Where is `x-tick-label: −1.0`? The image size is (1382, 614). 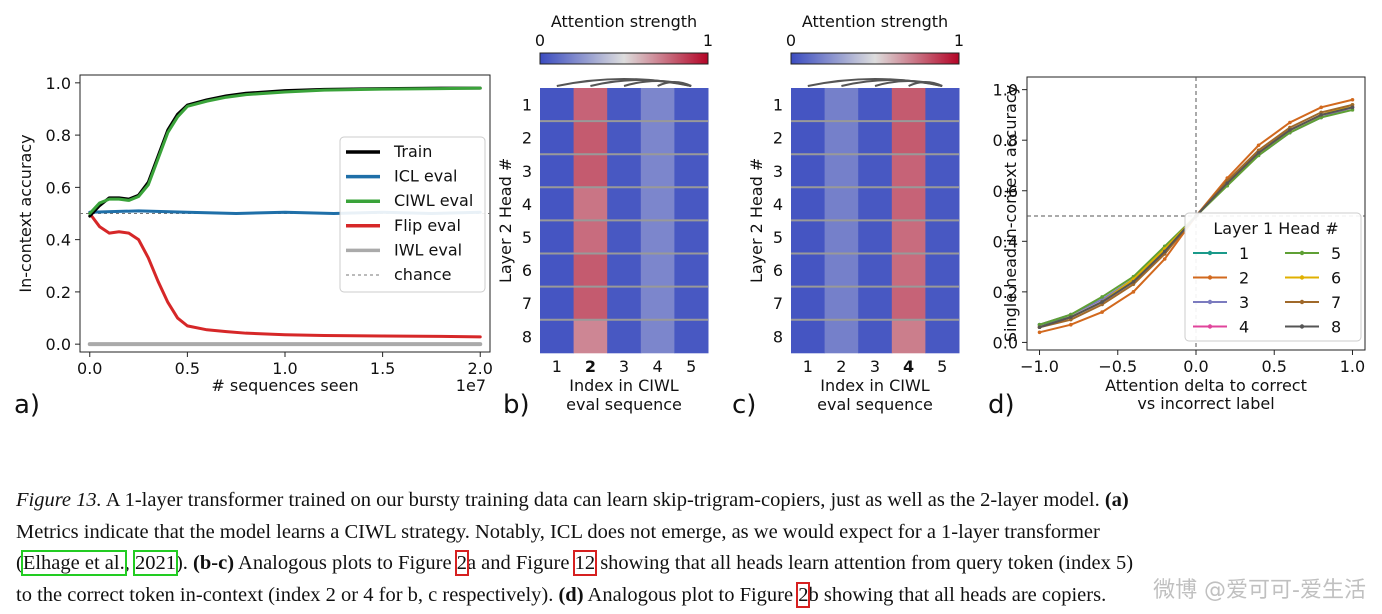 x-tick-label: −1.0 is located at coordinates (1039, 366).